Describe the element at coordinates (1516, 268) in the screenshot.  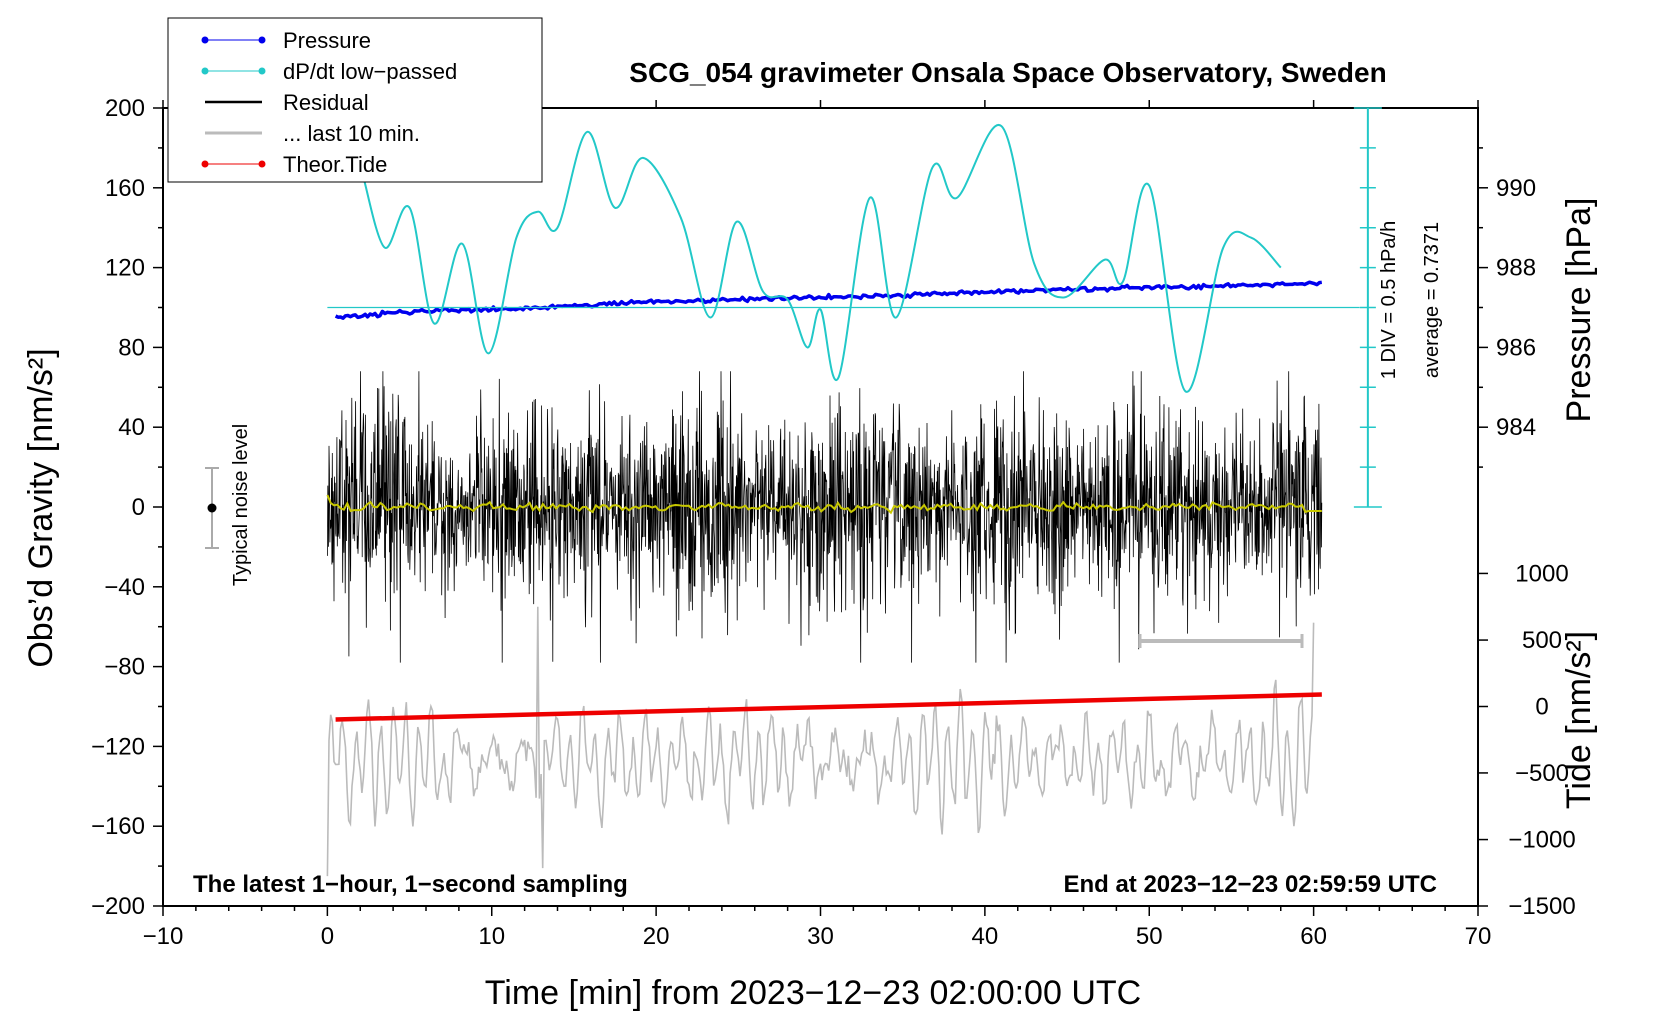
I see `pressure-tick-label: 988` at that location.